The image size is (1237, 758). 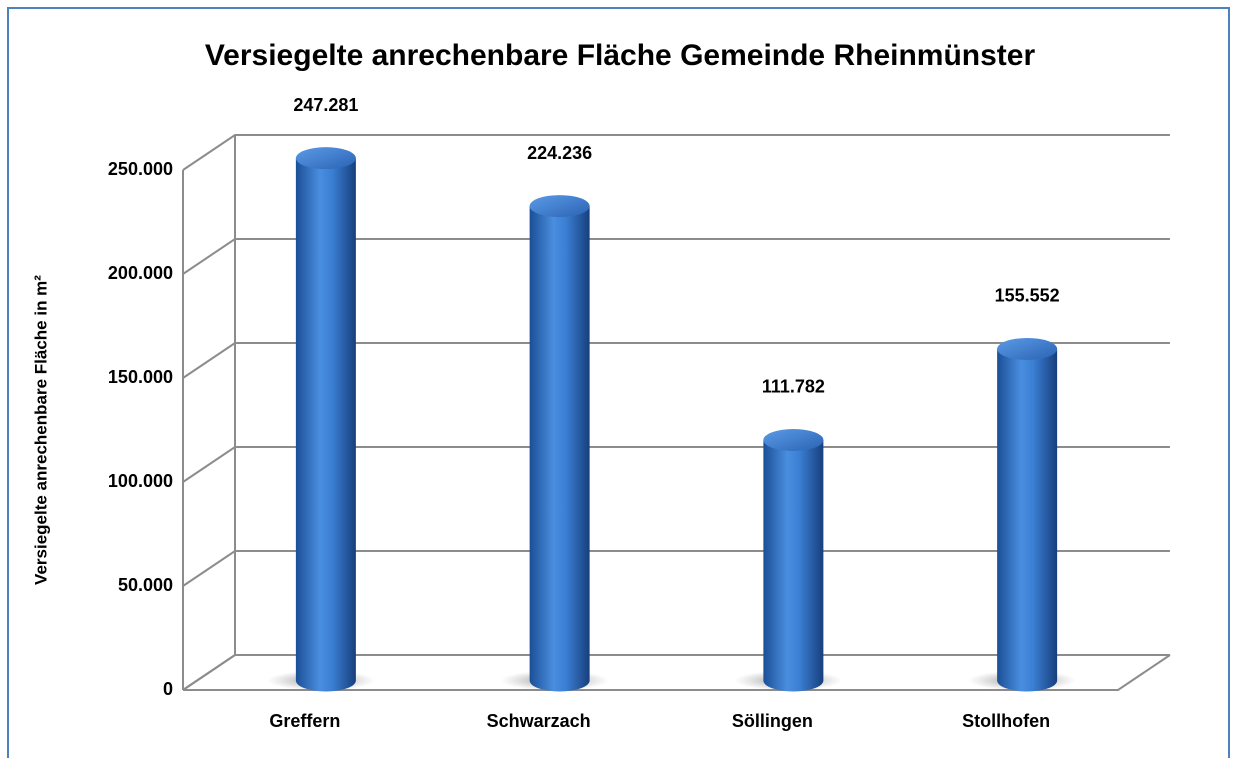 What do you see at coordinates (325, 105) in the screenshot?
I see `value-label: 247.281` at bounding box center [325, 105].